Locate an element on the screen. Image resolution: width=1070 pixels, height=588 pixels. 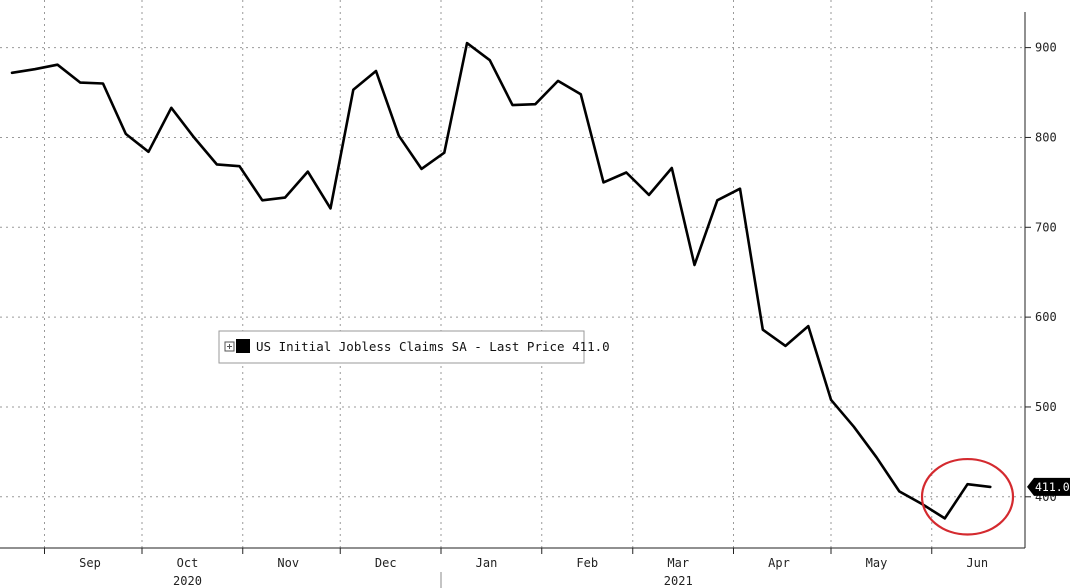
legend-box is located at coordinates (401, 347).